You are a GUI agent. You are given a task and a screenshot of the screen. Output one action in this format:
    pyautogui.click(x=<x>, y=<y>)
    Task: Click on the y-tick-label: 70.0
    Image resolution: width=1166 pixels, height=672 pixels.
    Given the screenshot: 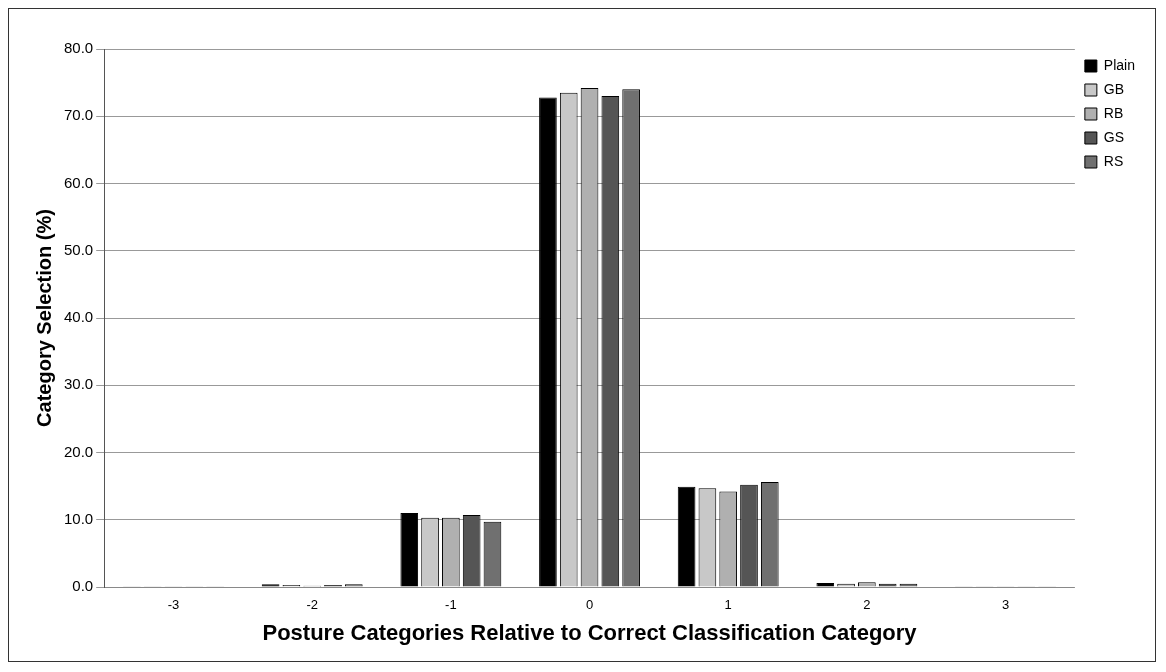 What is the action you would take?
    pyautogui.click(x=78, y=115)
    